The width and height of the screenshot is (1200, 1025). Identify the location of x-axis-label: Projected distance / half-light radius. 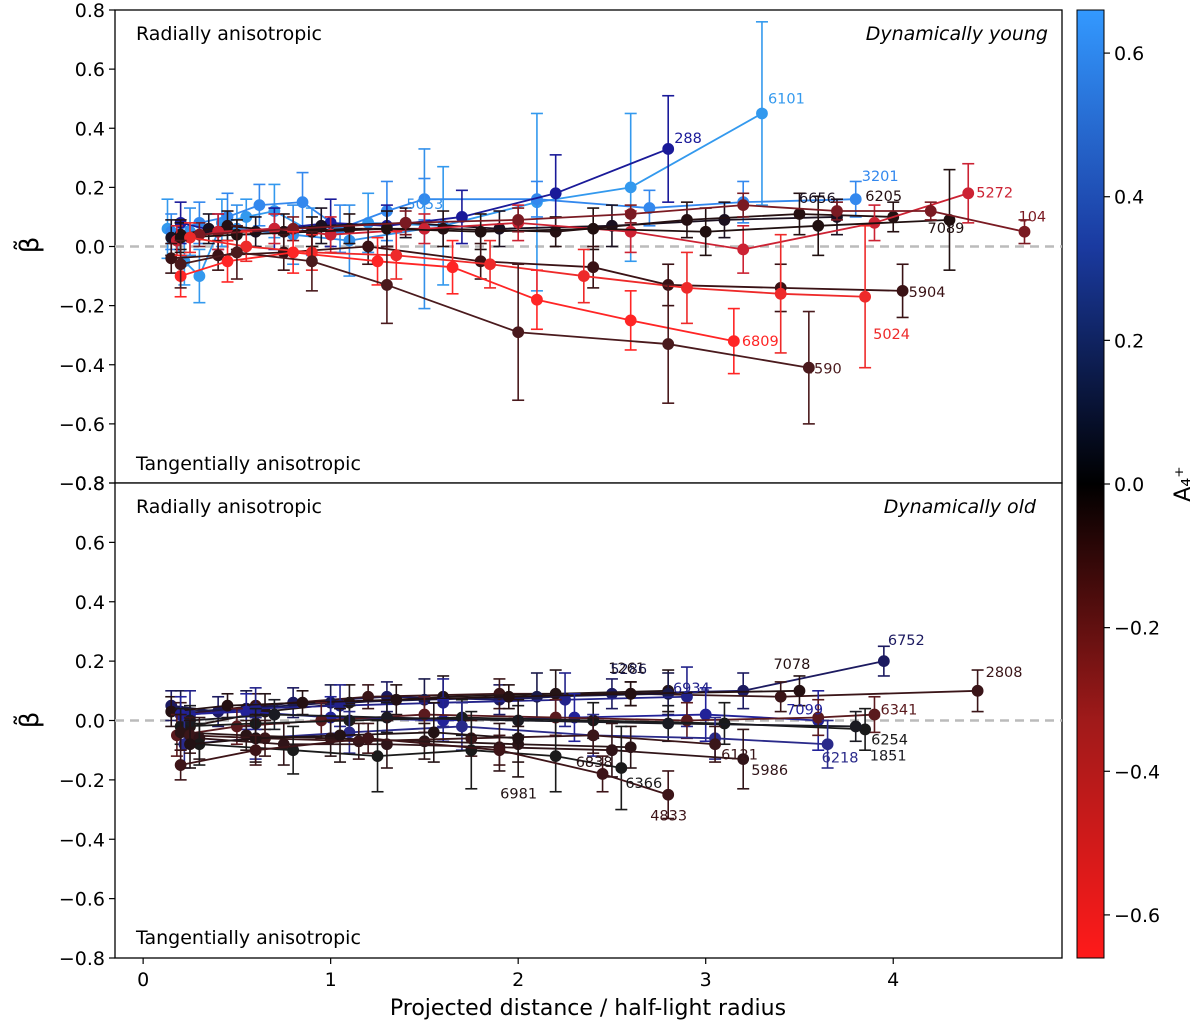
(588, 1008).